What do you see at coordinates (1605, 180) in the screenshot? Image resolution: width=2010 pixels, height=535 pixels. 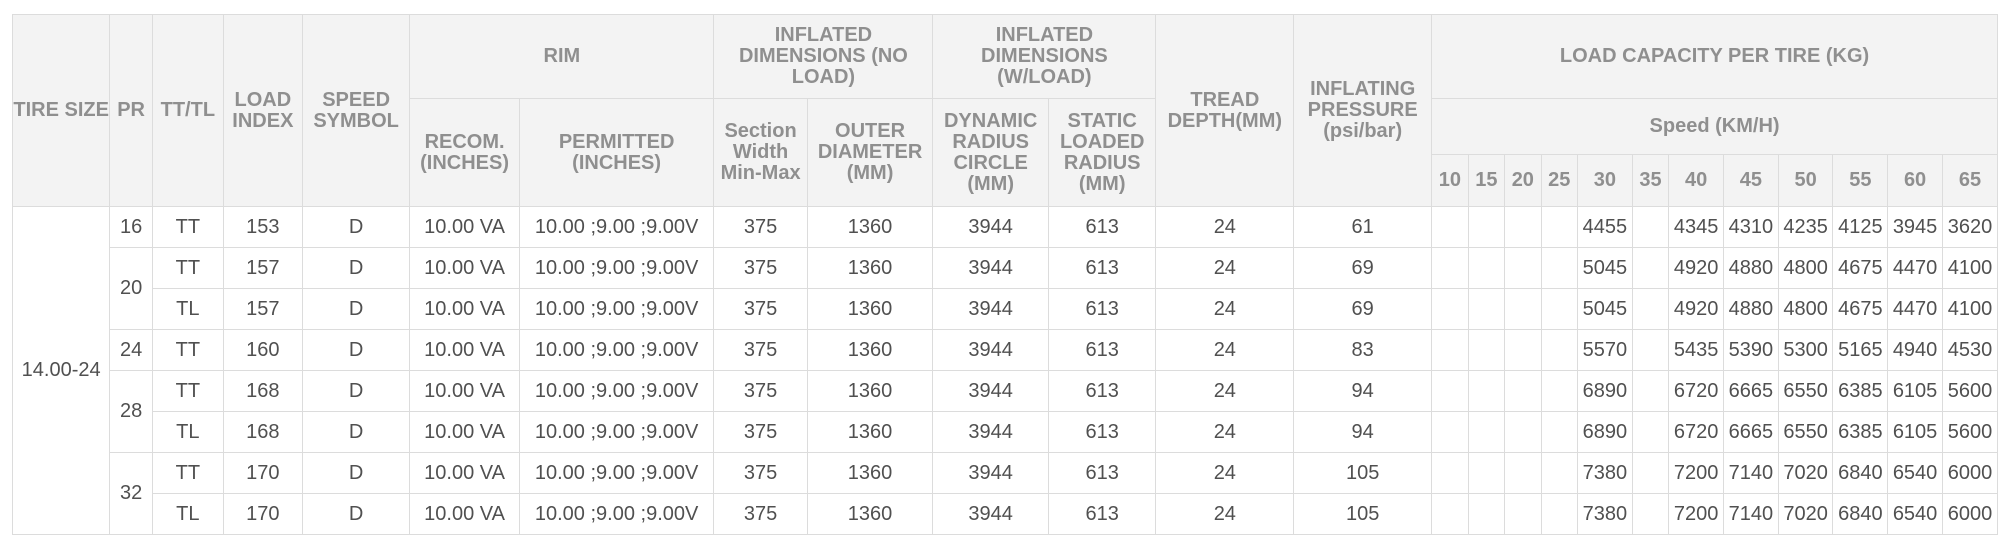 I see `header-speed-30: 30` at bounding box center [1605, 180].